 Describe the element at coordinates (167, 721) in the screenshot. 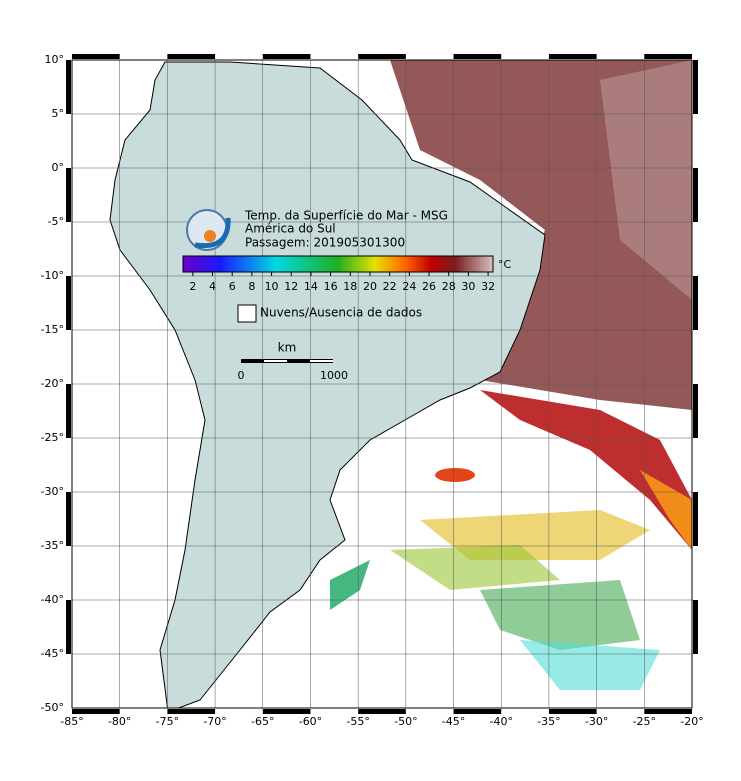

I see `lon-tick-label: -75°` at that location.